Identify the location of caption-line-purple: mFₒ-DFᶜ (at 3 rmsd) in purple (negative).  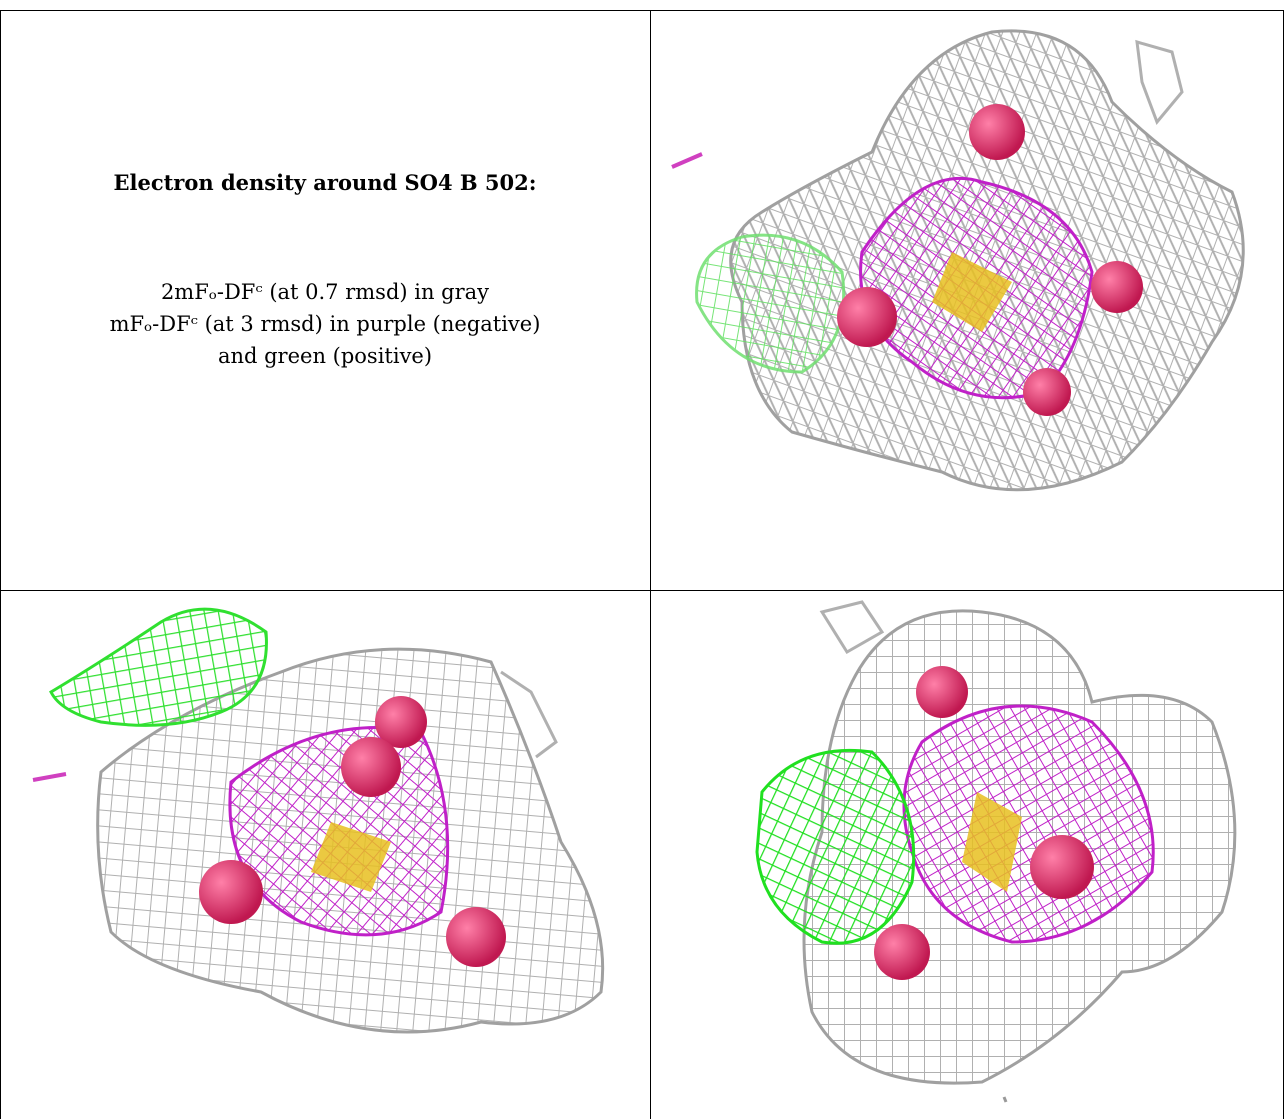
(325, 324).